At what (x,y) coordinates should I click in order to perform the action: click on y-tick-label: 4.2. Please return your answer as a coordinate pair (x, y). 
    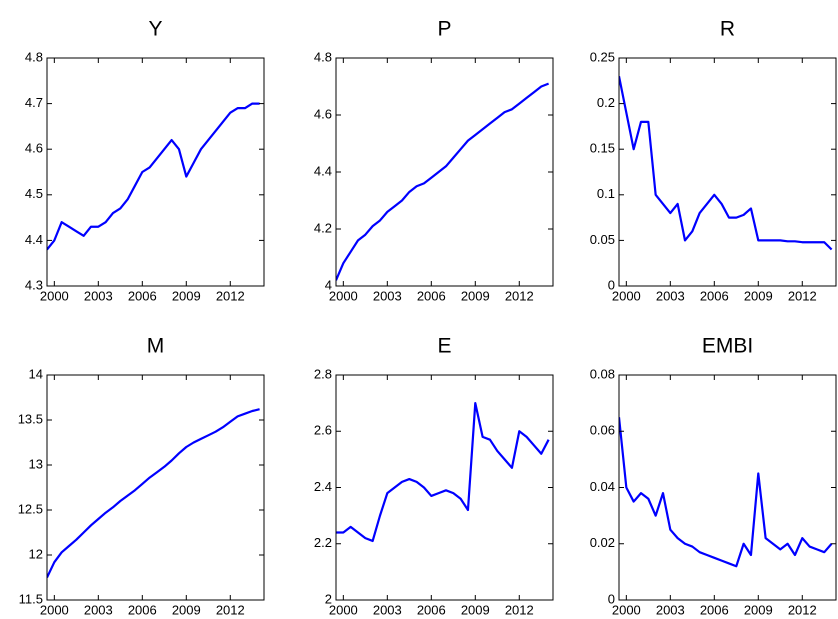
    Looking at the image, I should click on (323, 227).